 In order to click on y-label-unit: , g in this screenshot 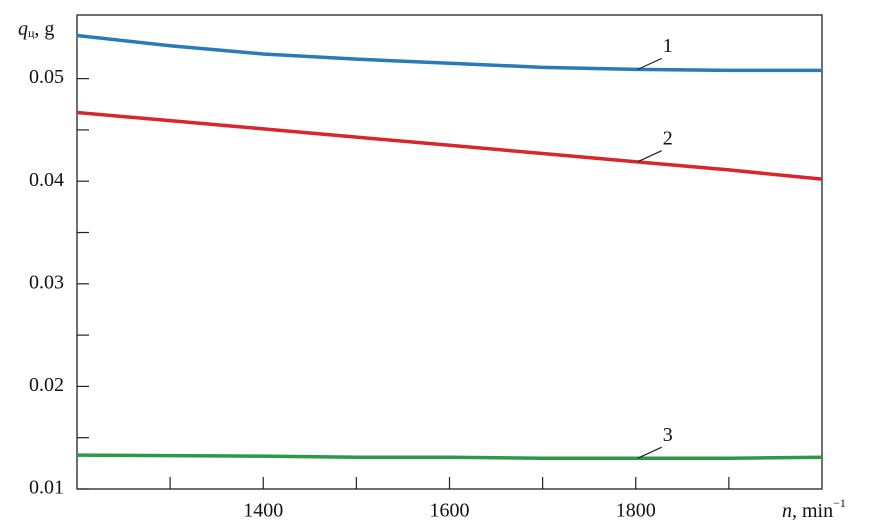, I will do `click(44, 29)`.